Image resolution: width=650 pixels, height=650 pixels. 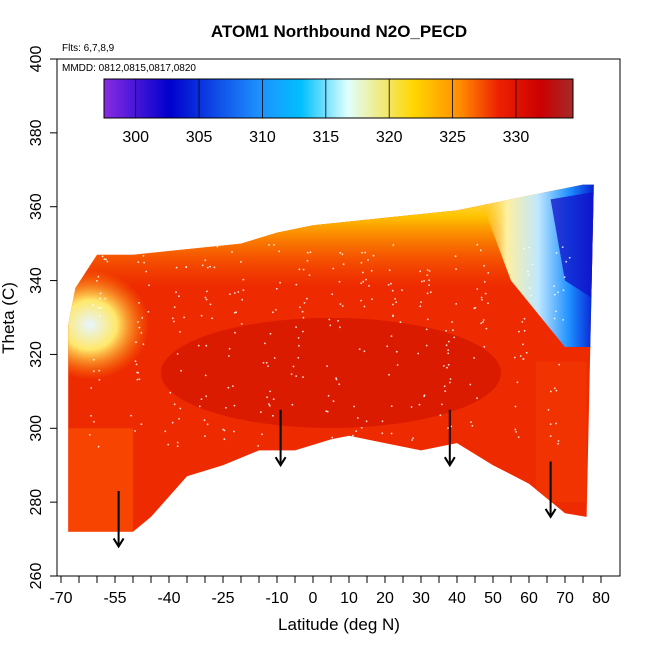 I want to click on x-tick-label: -40, so click(x=168, y=598).